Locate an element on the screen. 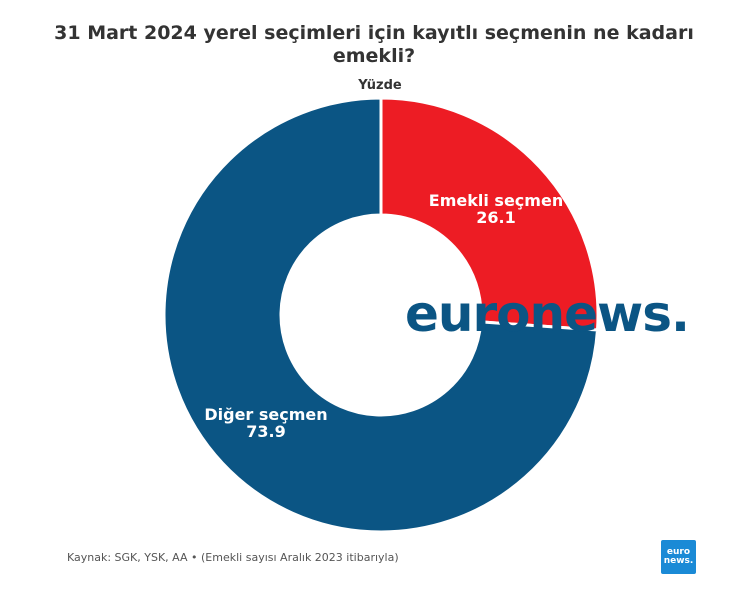 The width and height of the screenshot is (748, 608). slice-value-label: 73.9 is located at coordinates (265, 431).